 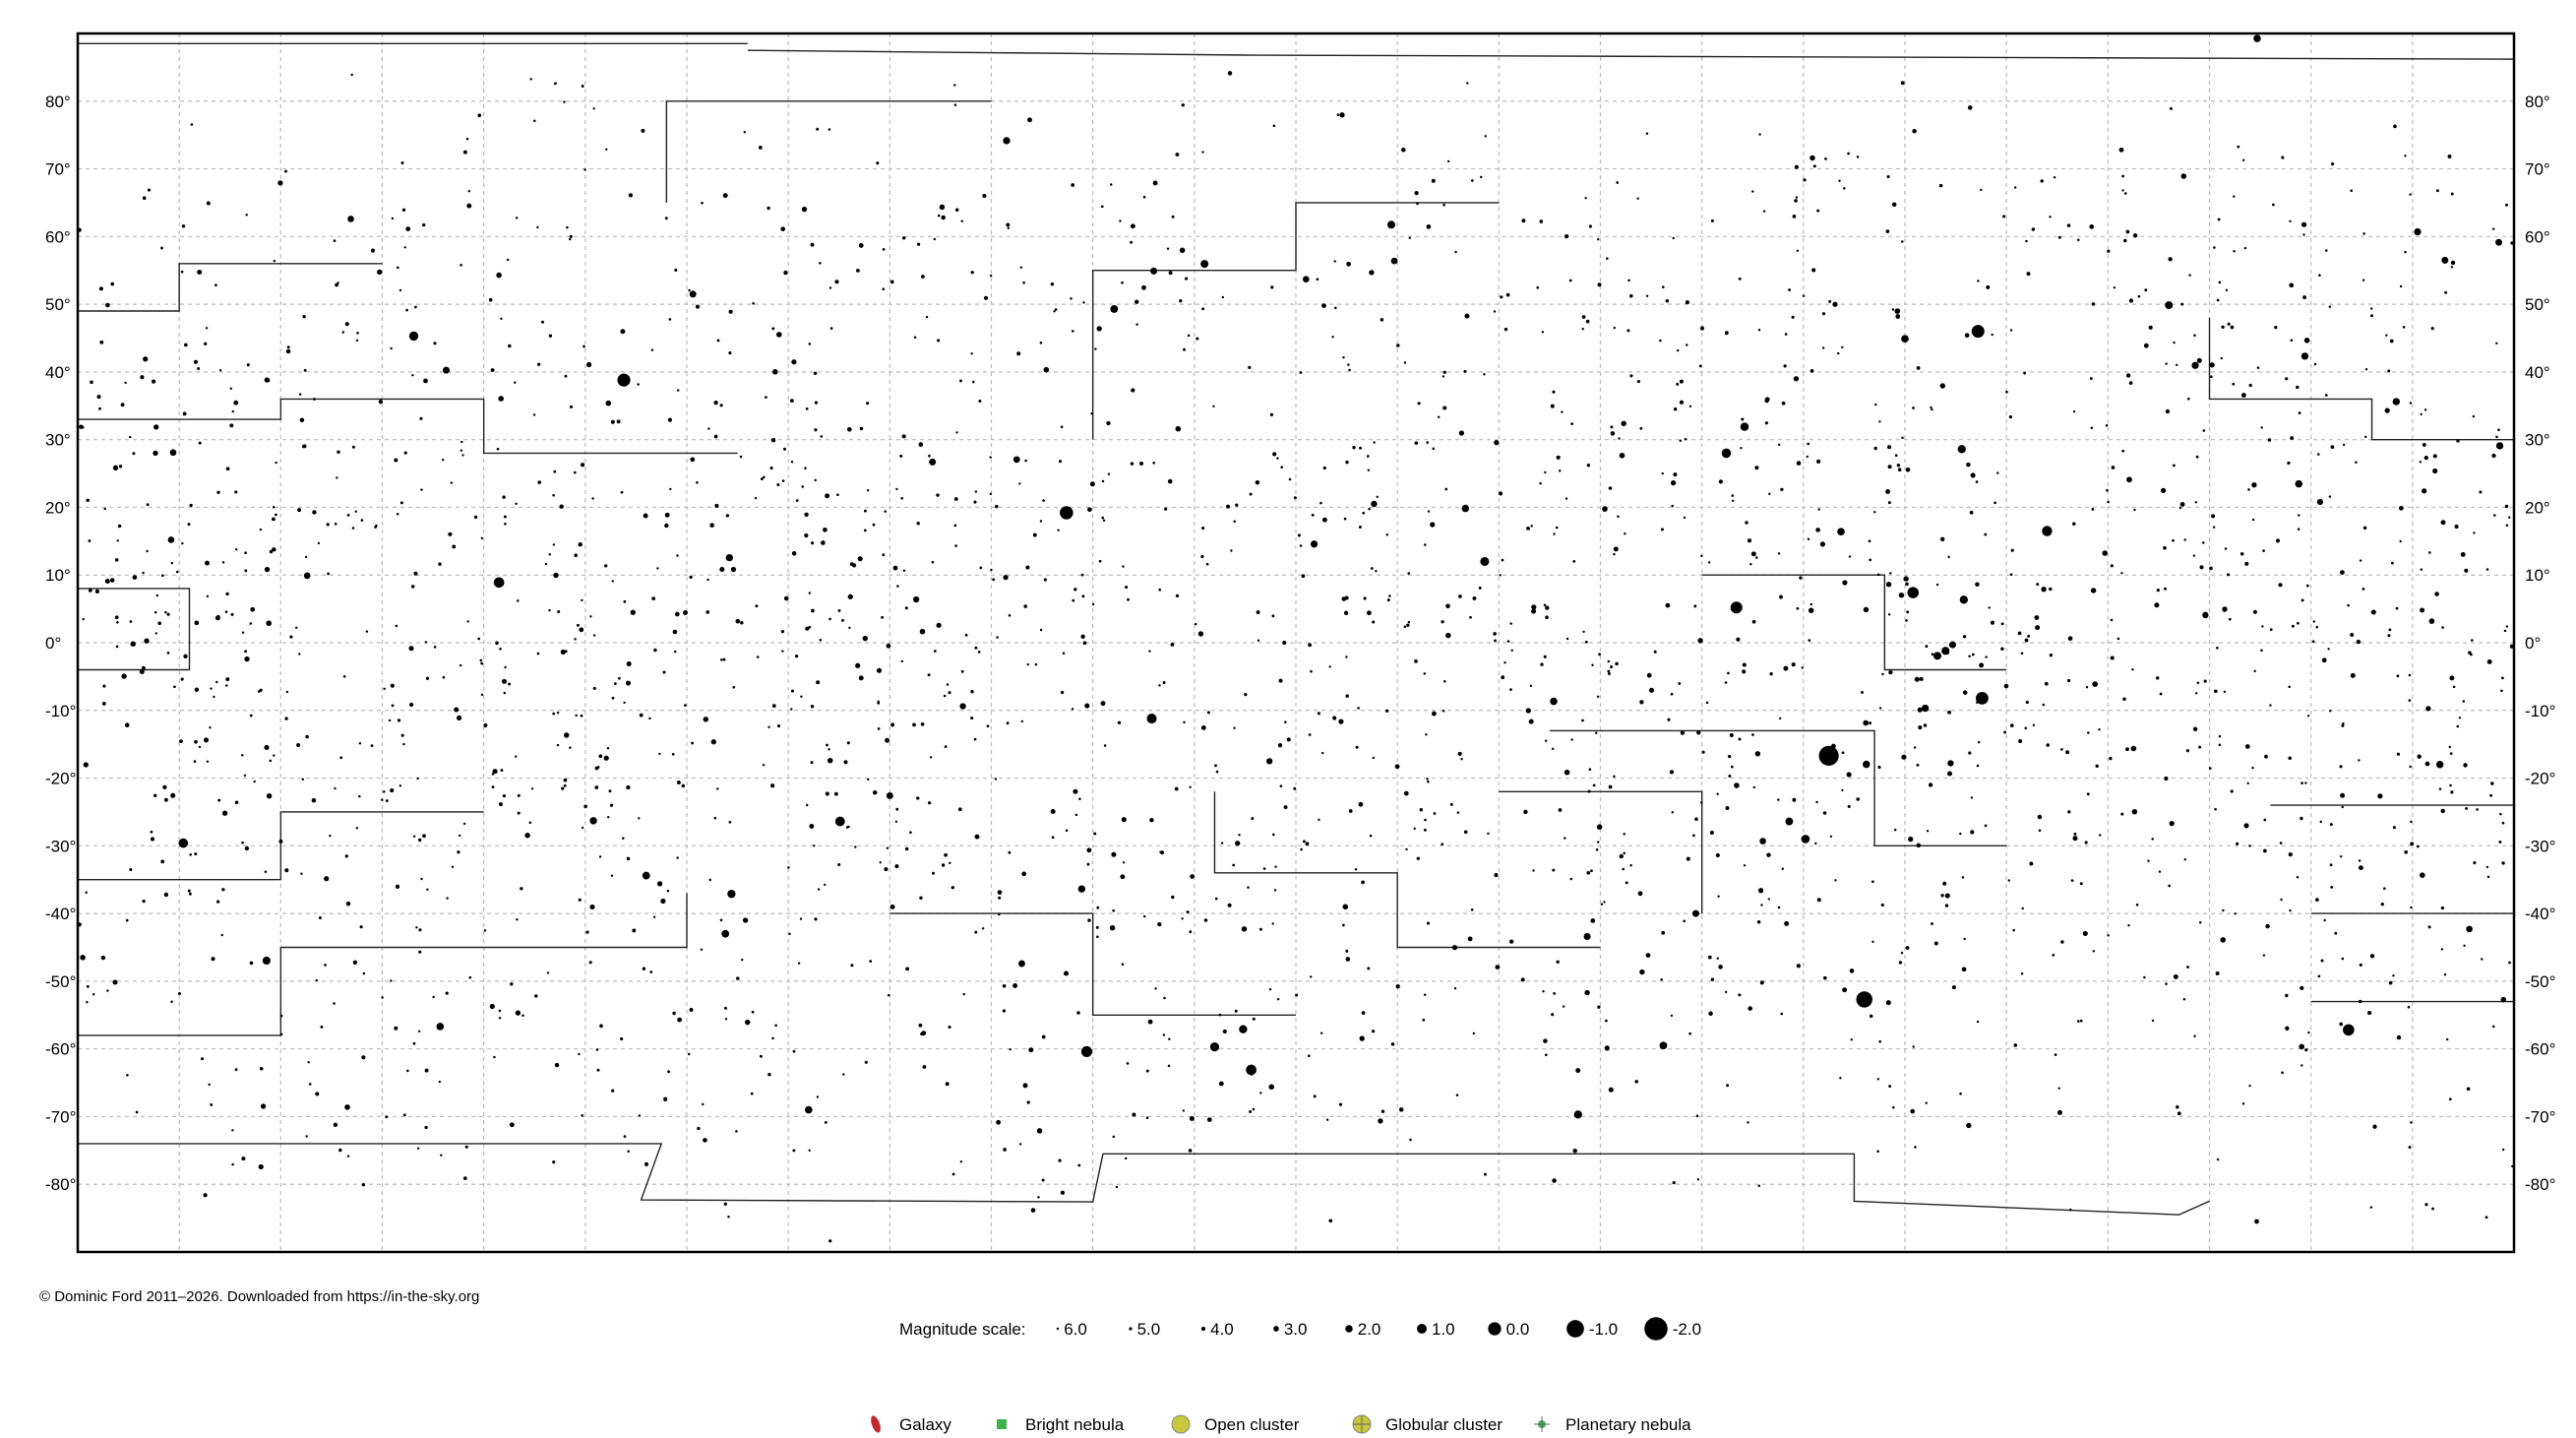 I want to click on constellation-boundary, so click(x=1778, y=788).